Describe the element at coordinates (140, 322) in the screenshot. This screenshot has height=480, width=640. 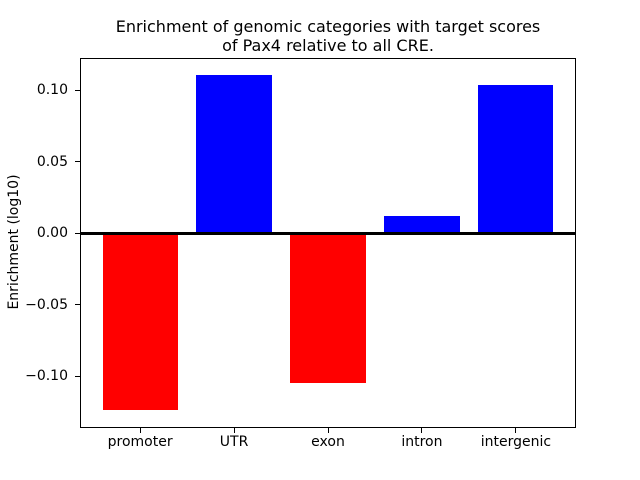
I see `bar-promoter` at that location.